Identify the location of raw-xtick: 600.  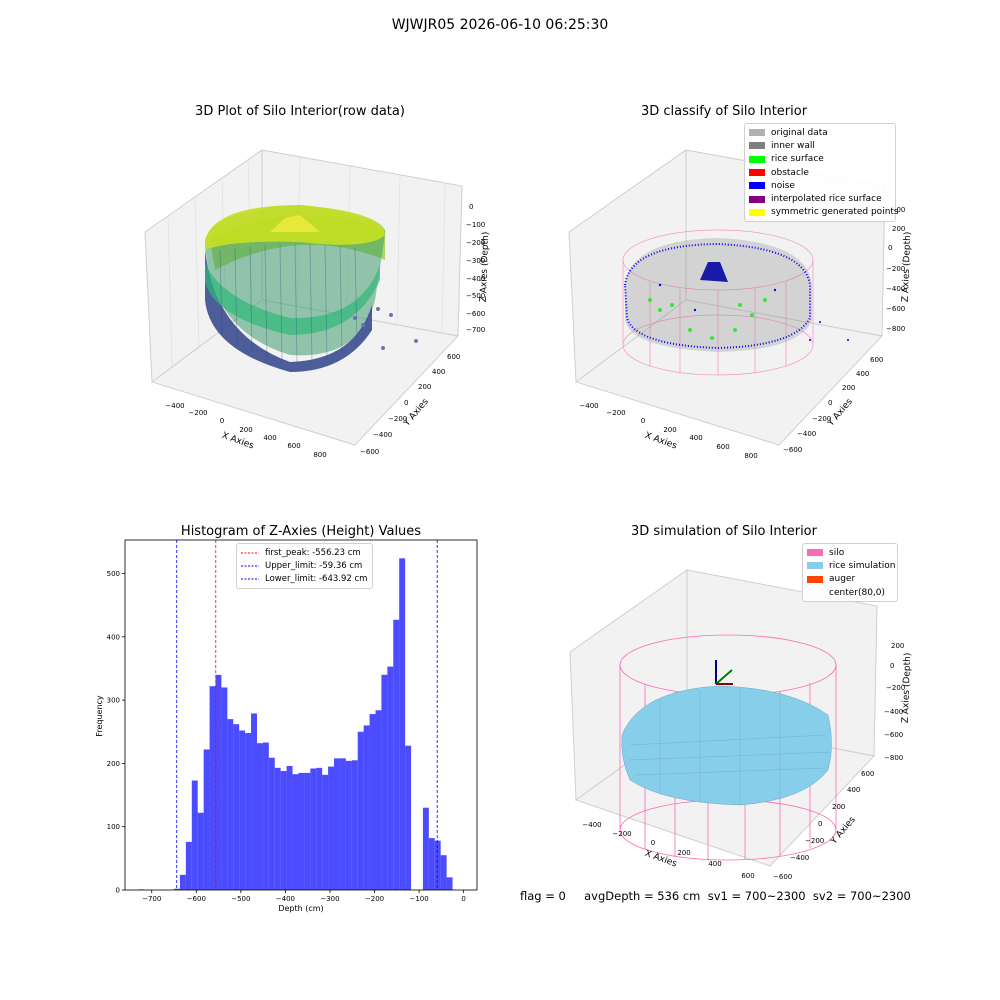
(293, 446).